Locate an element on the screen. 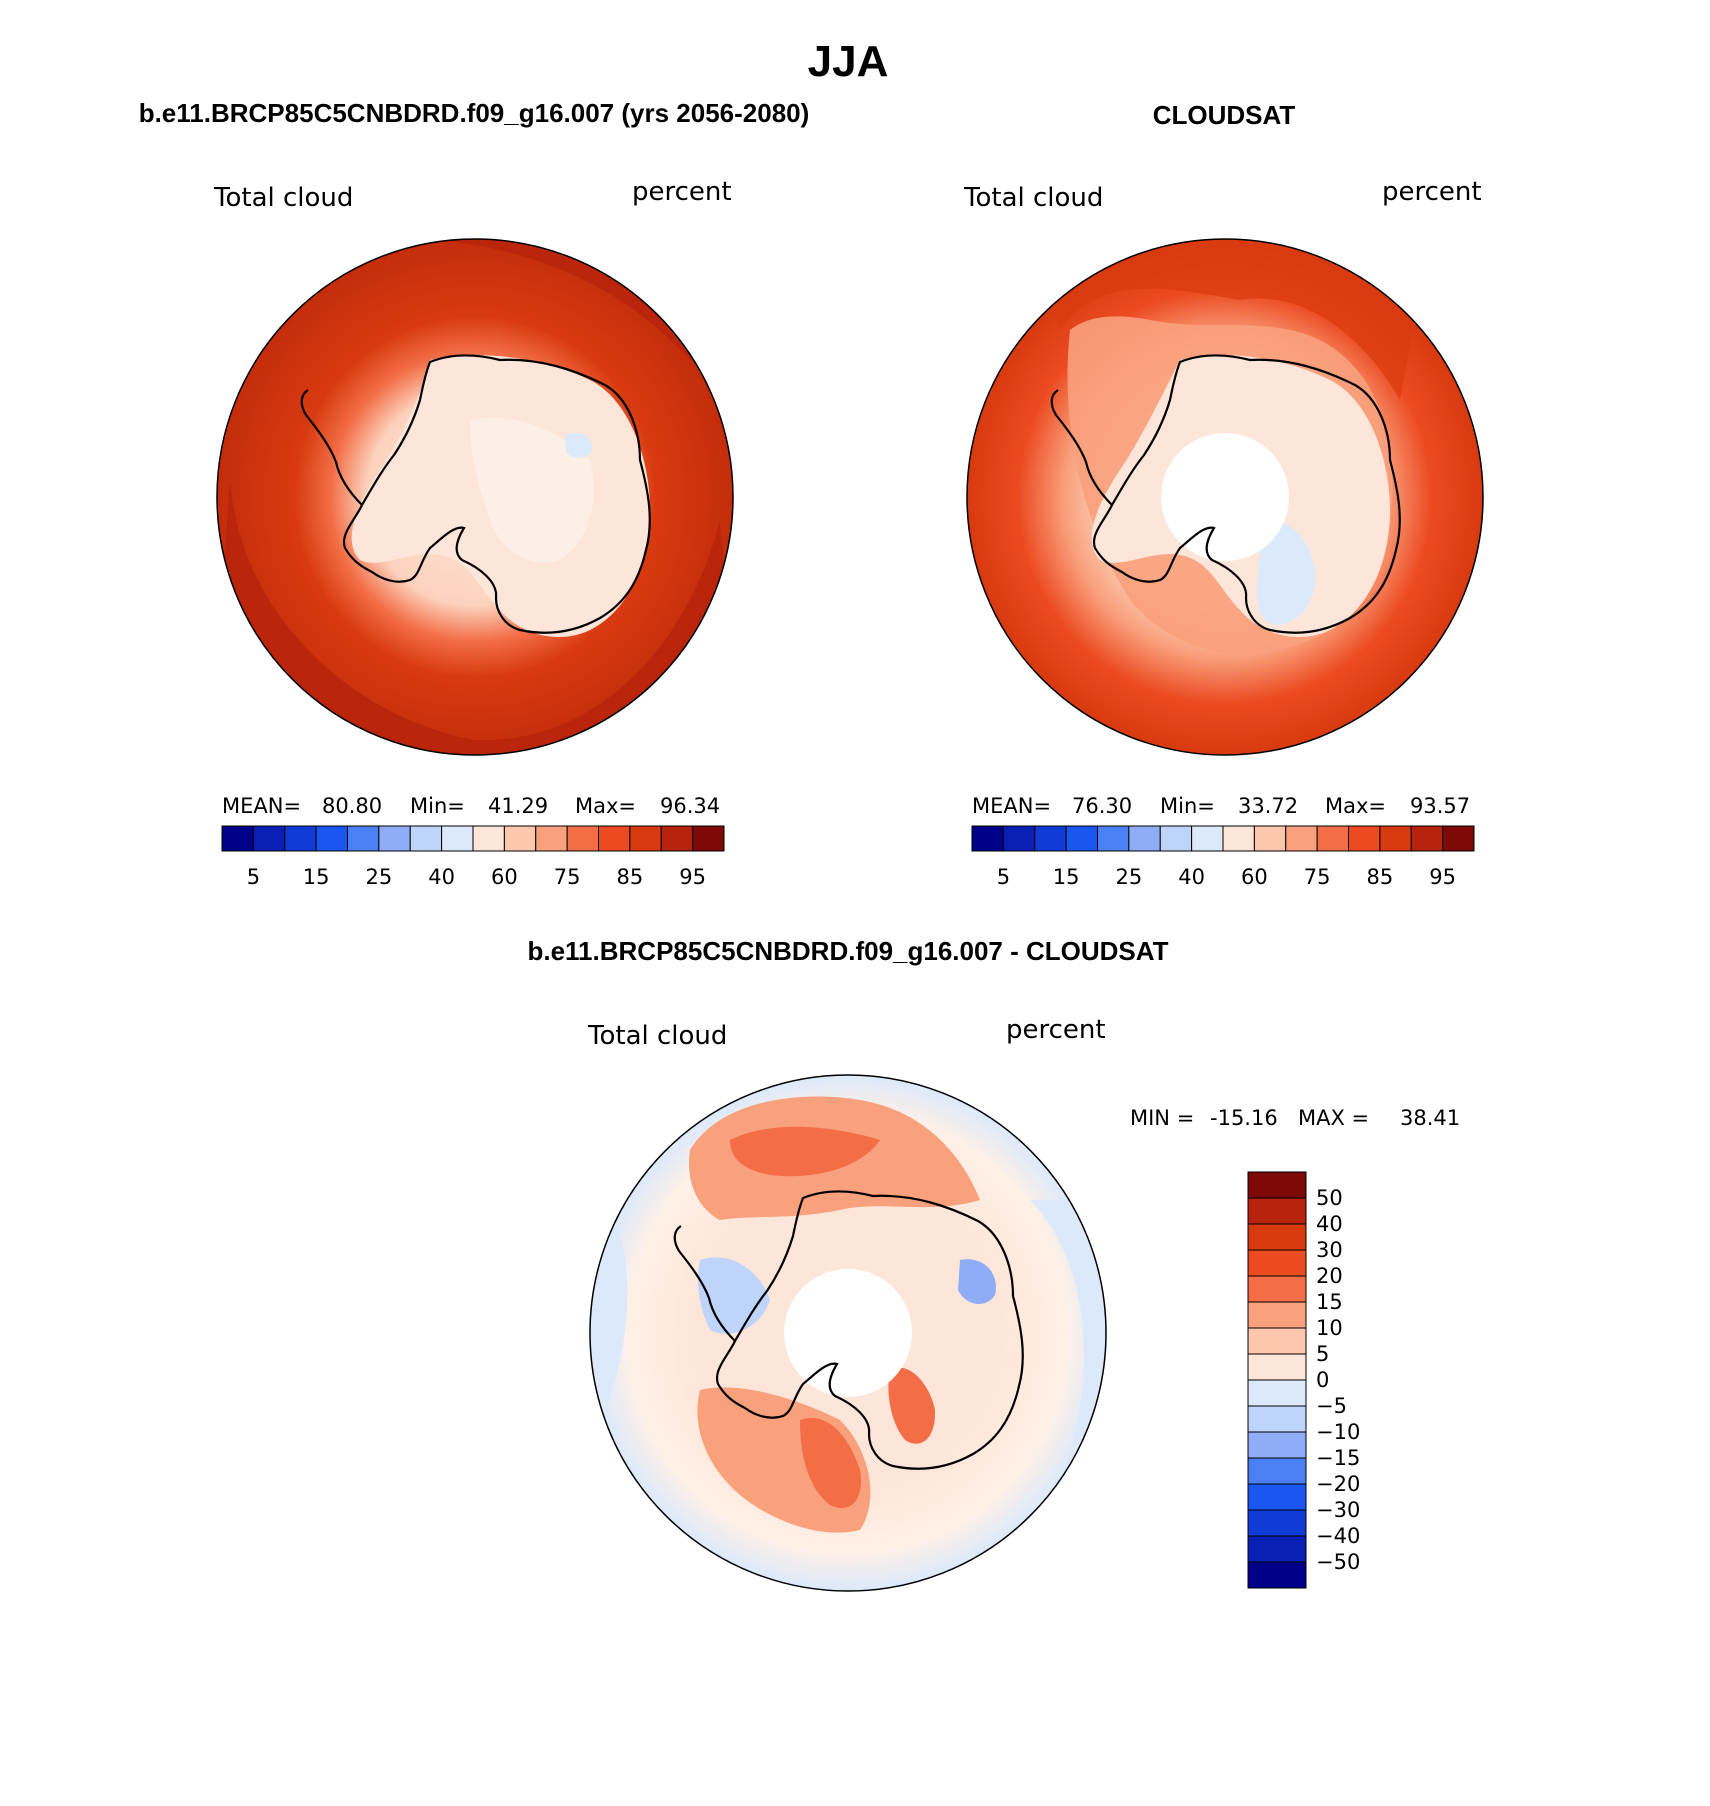  colorbar-tick-label: 10 is located at coordinates (1329, 1328).